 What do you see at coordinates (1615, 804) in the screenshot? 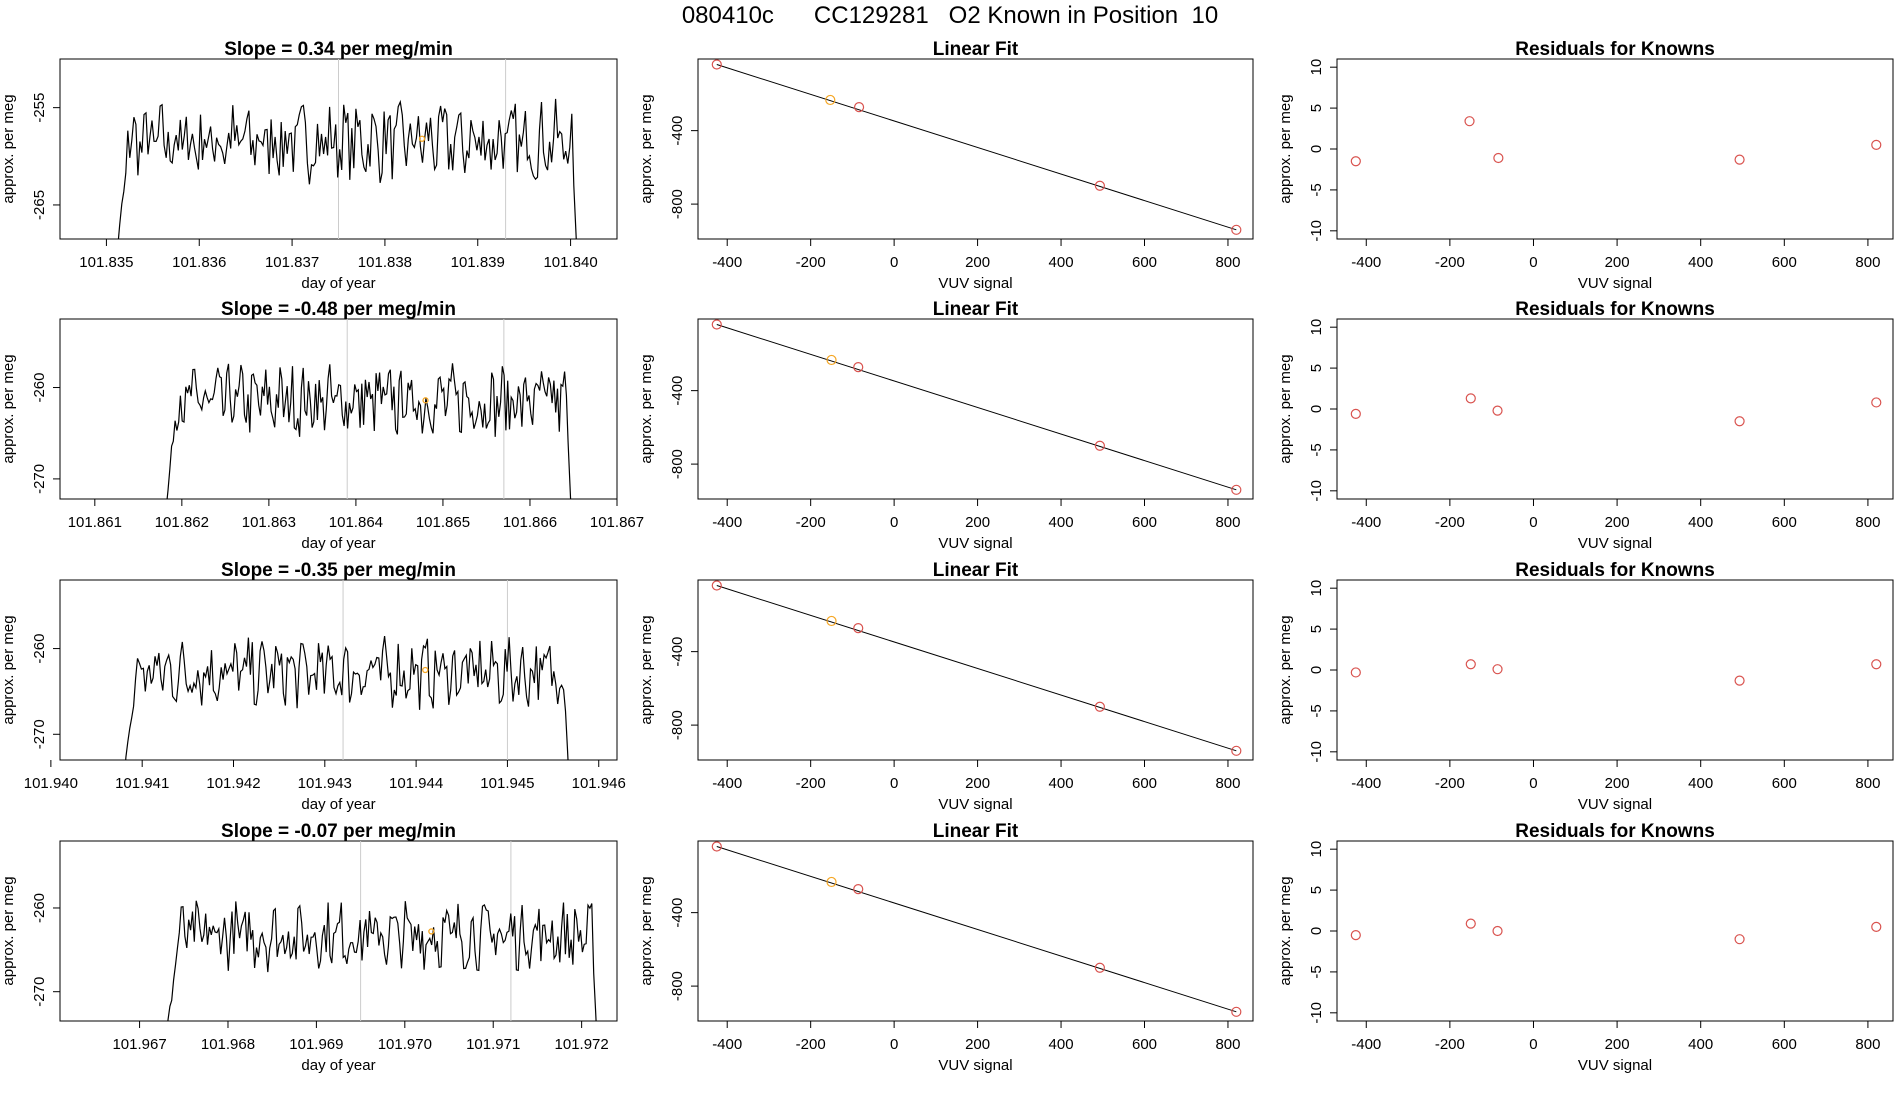
I see `residuals-3-xlabel: VUV signal` at bounding box center [1615, 804].